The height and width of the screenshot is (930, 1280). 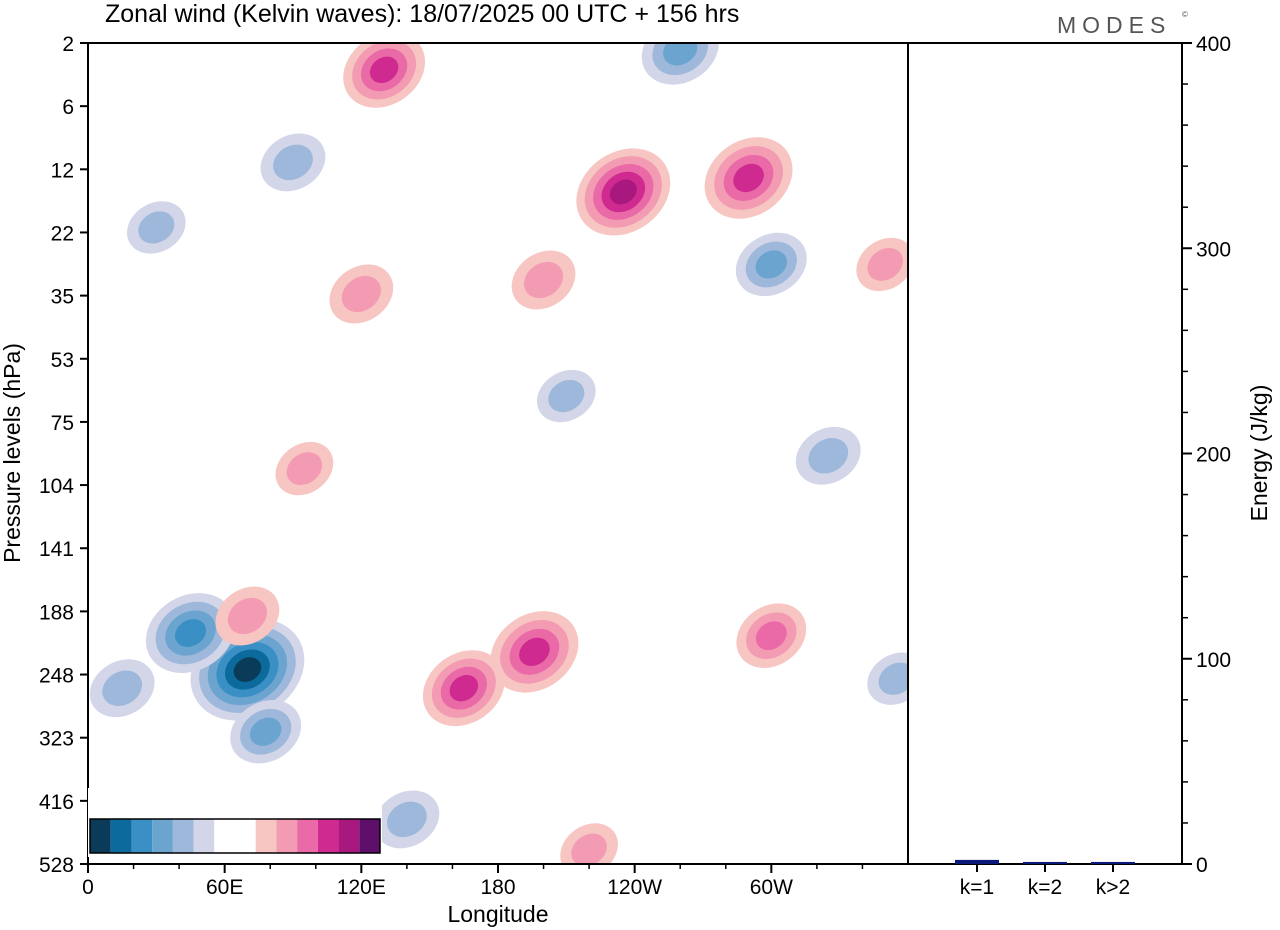 What do you see at coordinates (771, 887) in the screenshot?
I see `x-tick-label: 60W` at bounding box center [771, 887].